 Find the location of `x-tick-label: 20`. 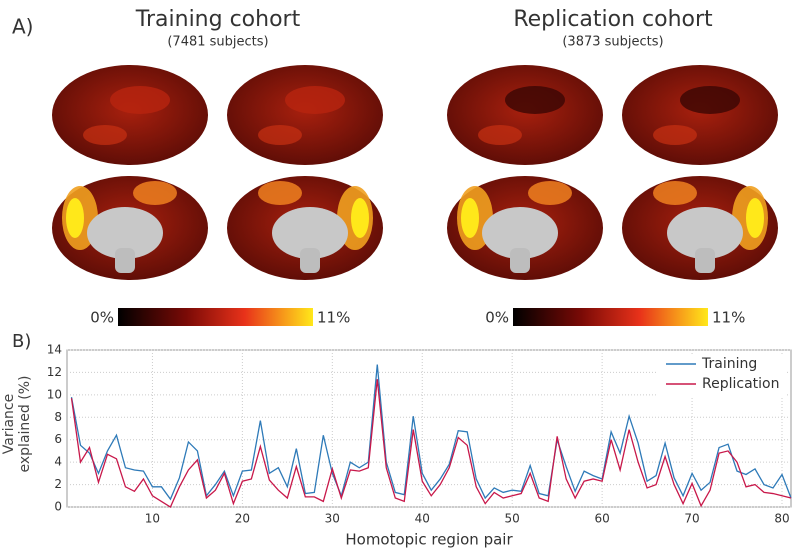

x-tick-label: 20 is located at coordinates (242, 519).